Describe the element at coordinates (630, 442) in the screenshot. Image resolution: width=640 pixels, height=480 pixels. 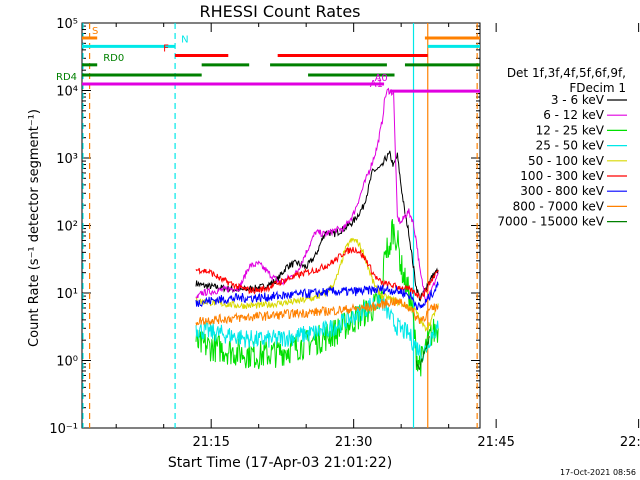
I see `x-tick-label: 22:00` at that location.